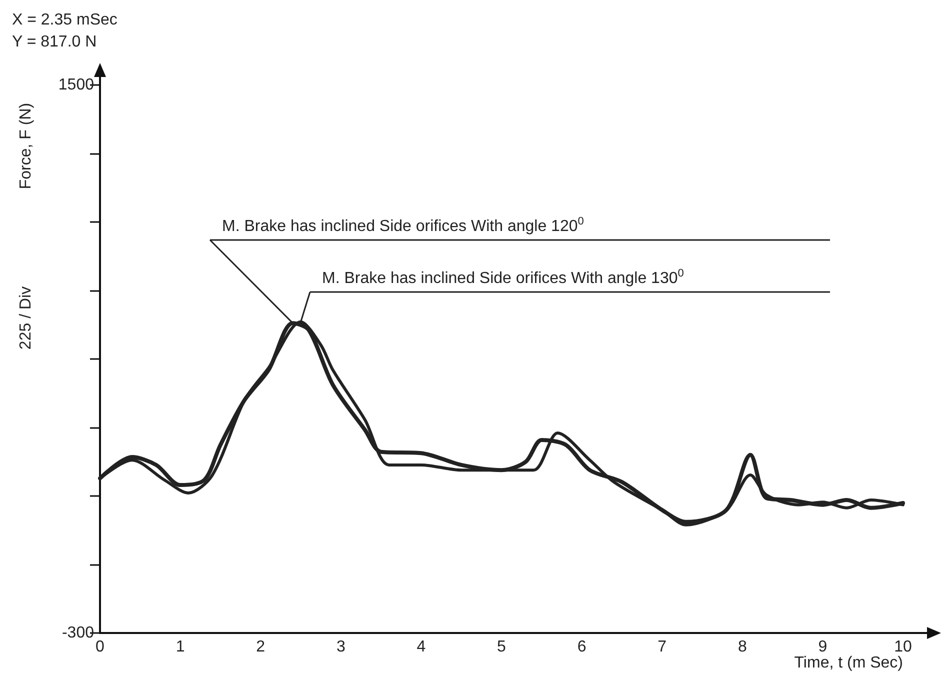  Describe the element at coordinates (742, 647) in the screenshot. I see `x-tick-label: 8` at that location.